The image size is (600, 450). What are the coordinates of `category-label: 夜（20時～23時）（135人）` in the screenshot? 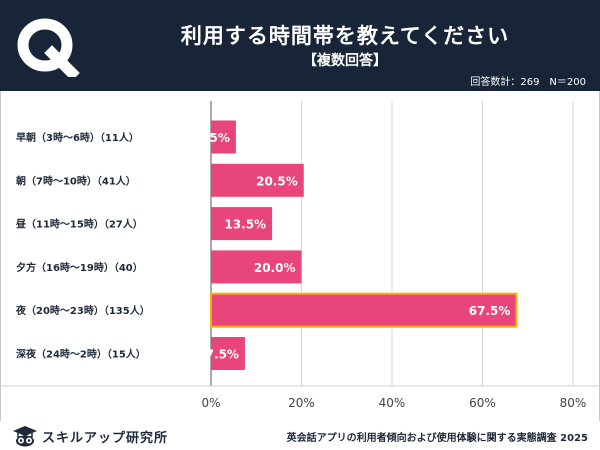 It's located at (82, 310).